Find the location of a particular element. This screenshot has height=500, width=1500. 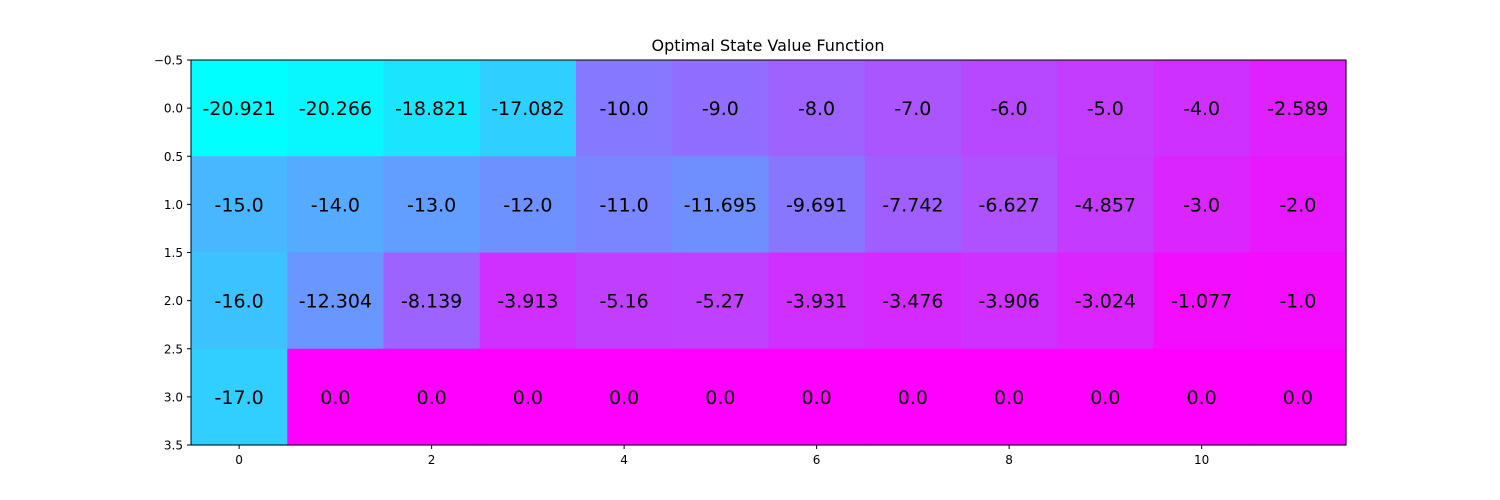

cell-value-label: -1.0 is located at coordinates (1297, 302).